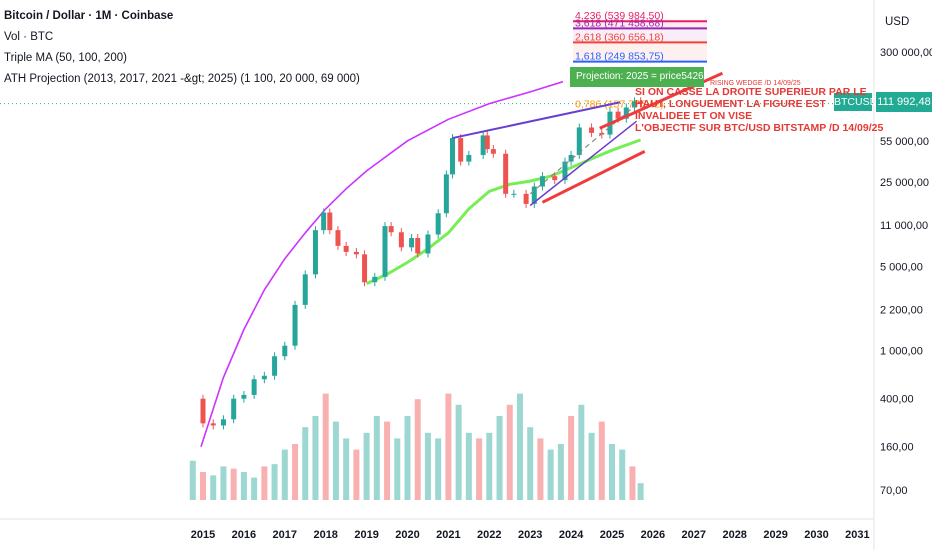 Image resolution: width=932 pixels, height=550 pixels. Describe the element at coordinates (904, 183) in the screenshot. I see `y-tick-label: 25 000,00` at that location.